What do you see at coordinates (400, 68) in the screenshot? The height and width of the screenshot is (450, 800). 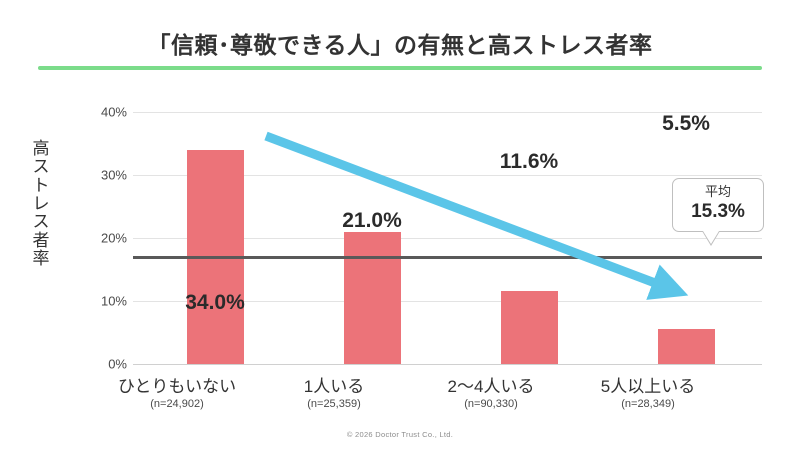 I see `title-accent-rule` at bounding box center [400, 68].